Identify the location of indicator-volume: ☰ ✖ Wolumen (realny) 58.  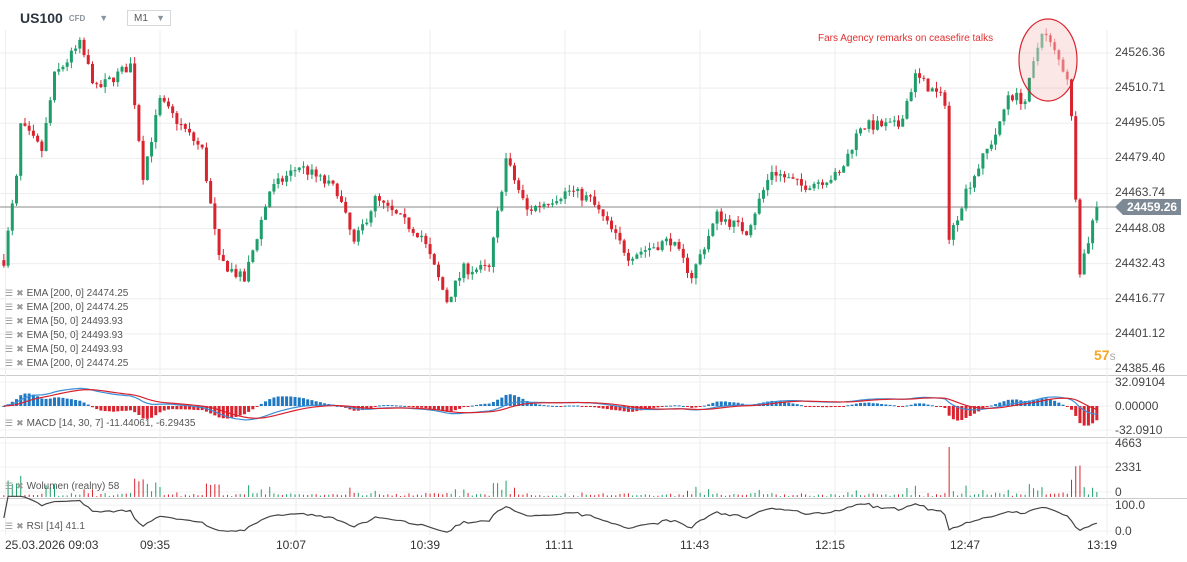
(62, 486).